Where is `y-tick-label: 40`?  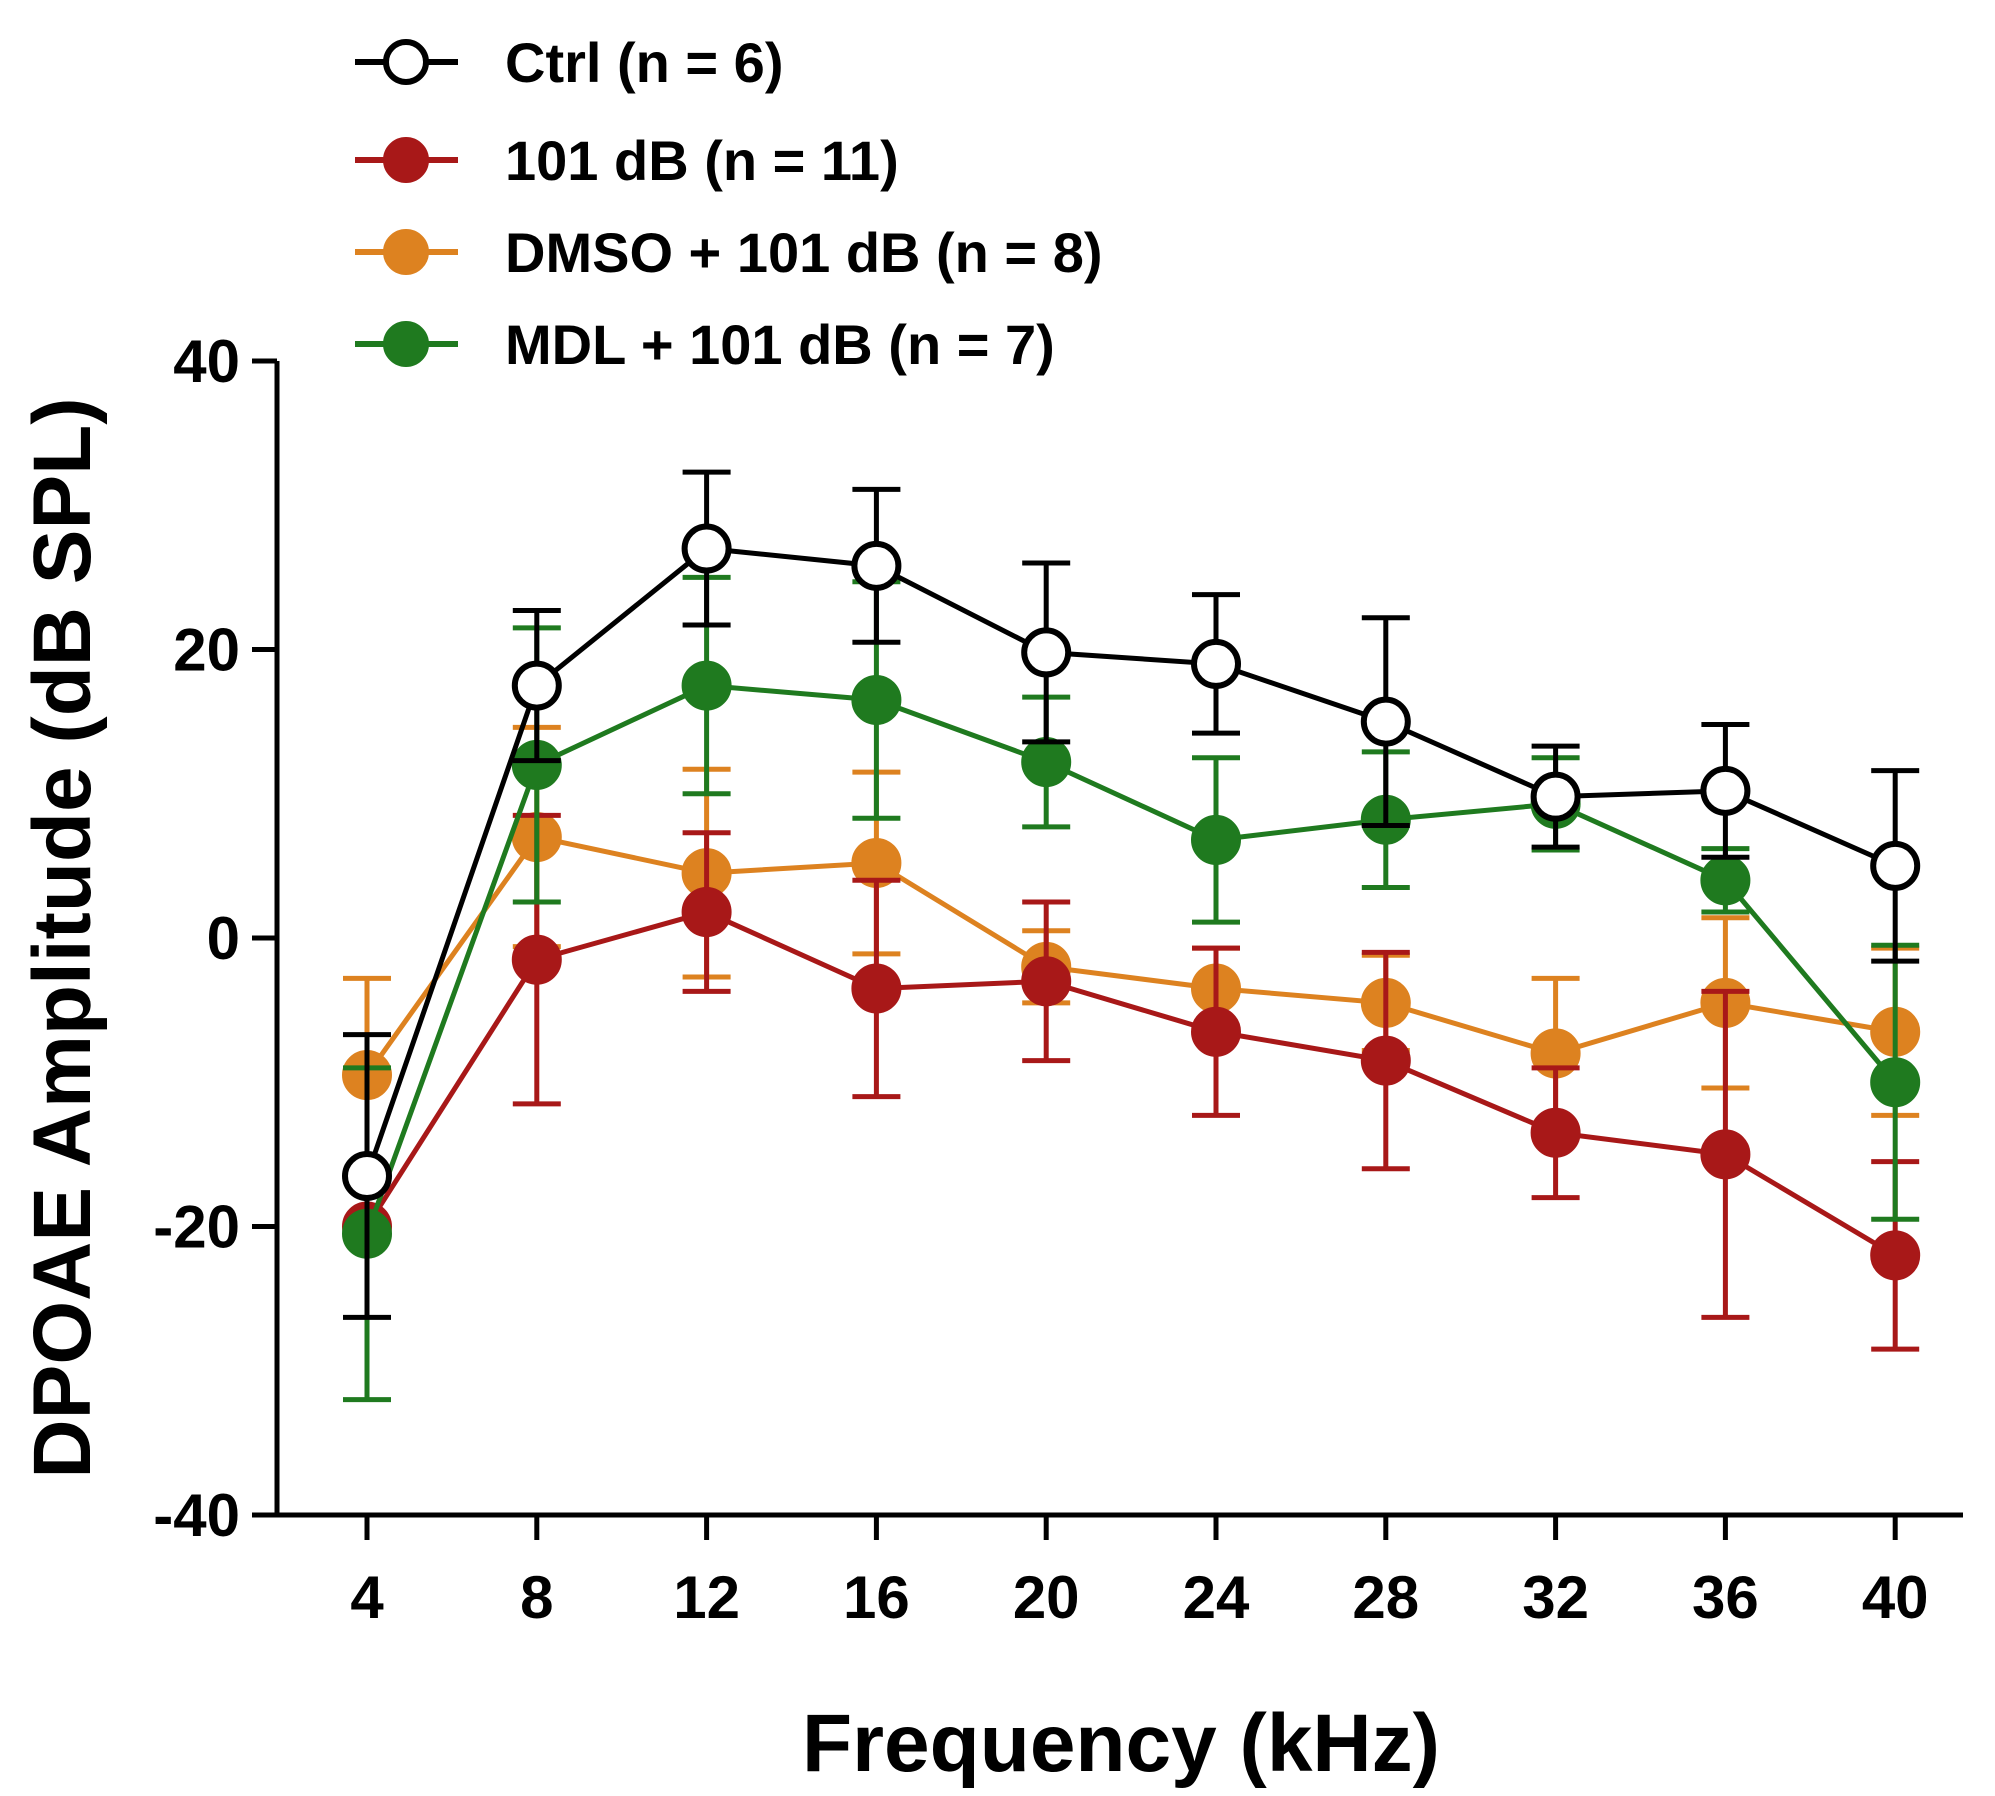
y-tick-label: 40 is located at coordinates (206, 361).